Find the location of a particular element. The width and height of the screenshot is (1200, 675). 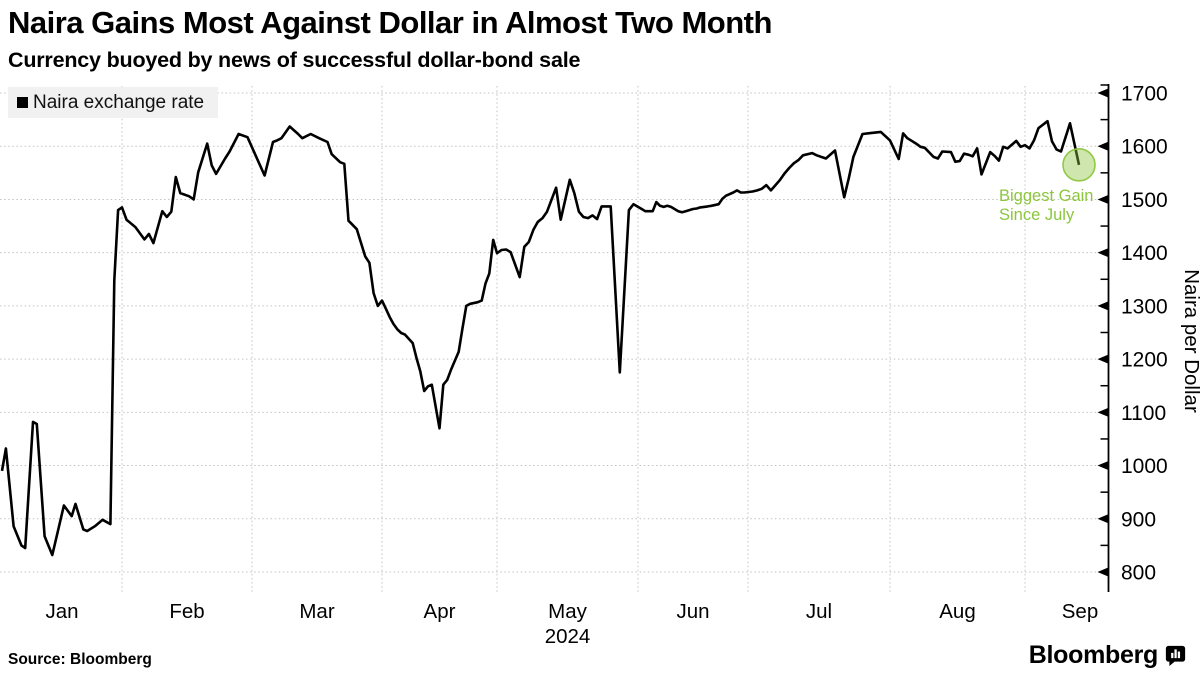

y-tick-label: 1700 is located at coordinates (1144, 94).